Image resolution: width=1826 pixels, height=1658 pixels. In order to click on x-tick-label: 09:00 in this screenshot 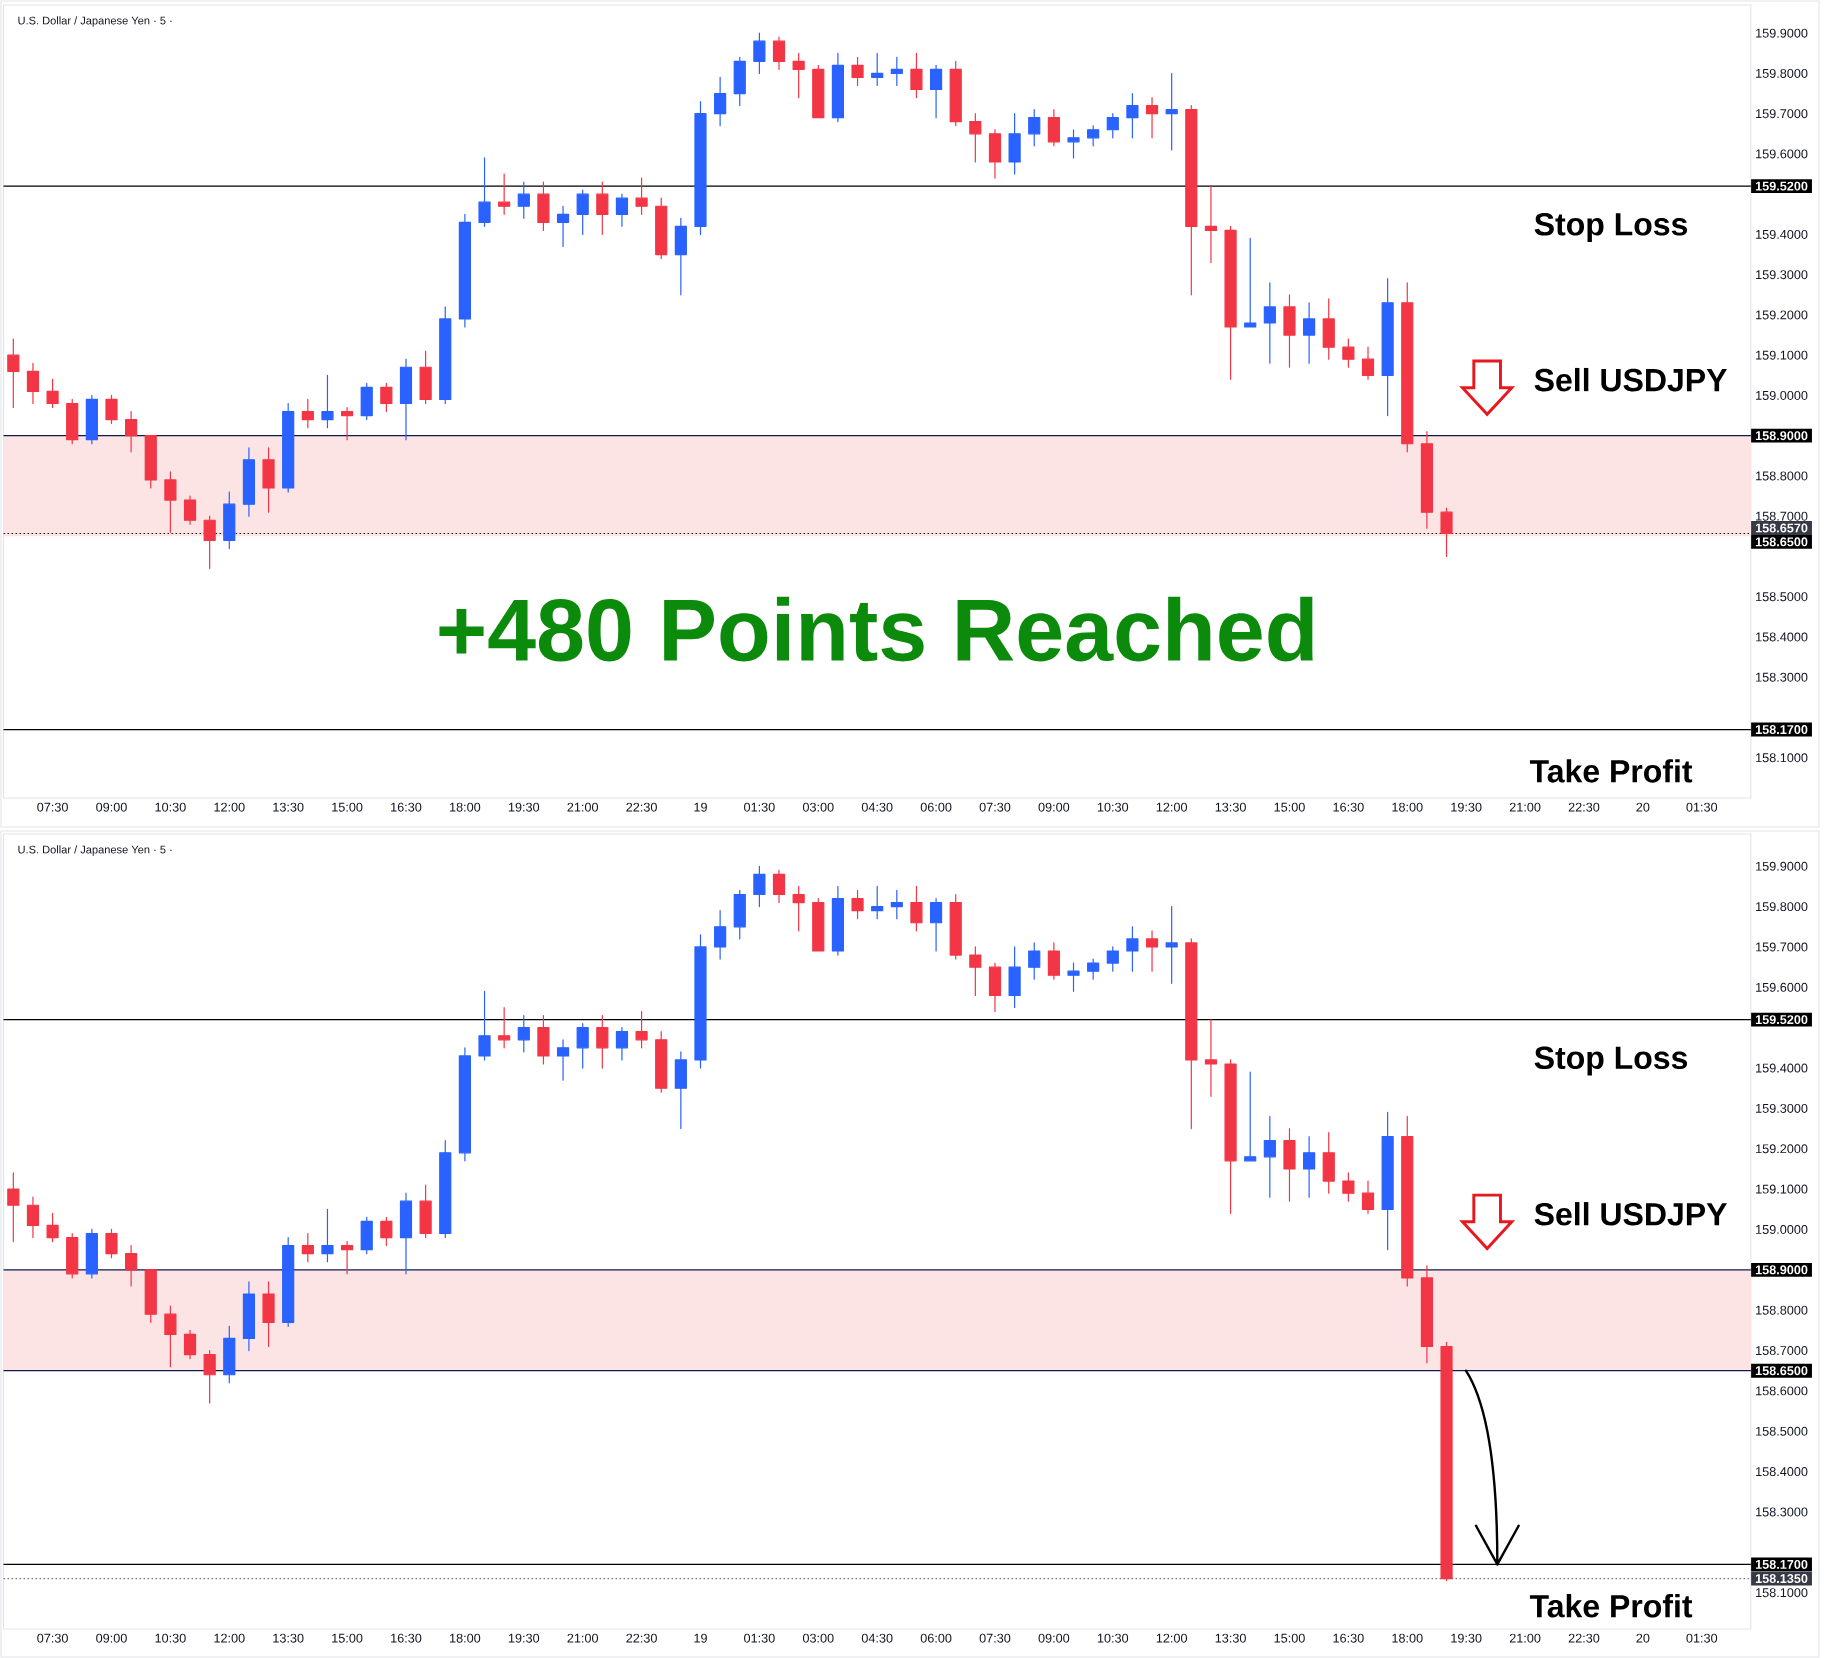, I will do `click(111, 807)`.